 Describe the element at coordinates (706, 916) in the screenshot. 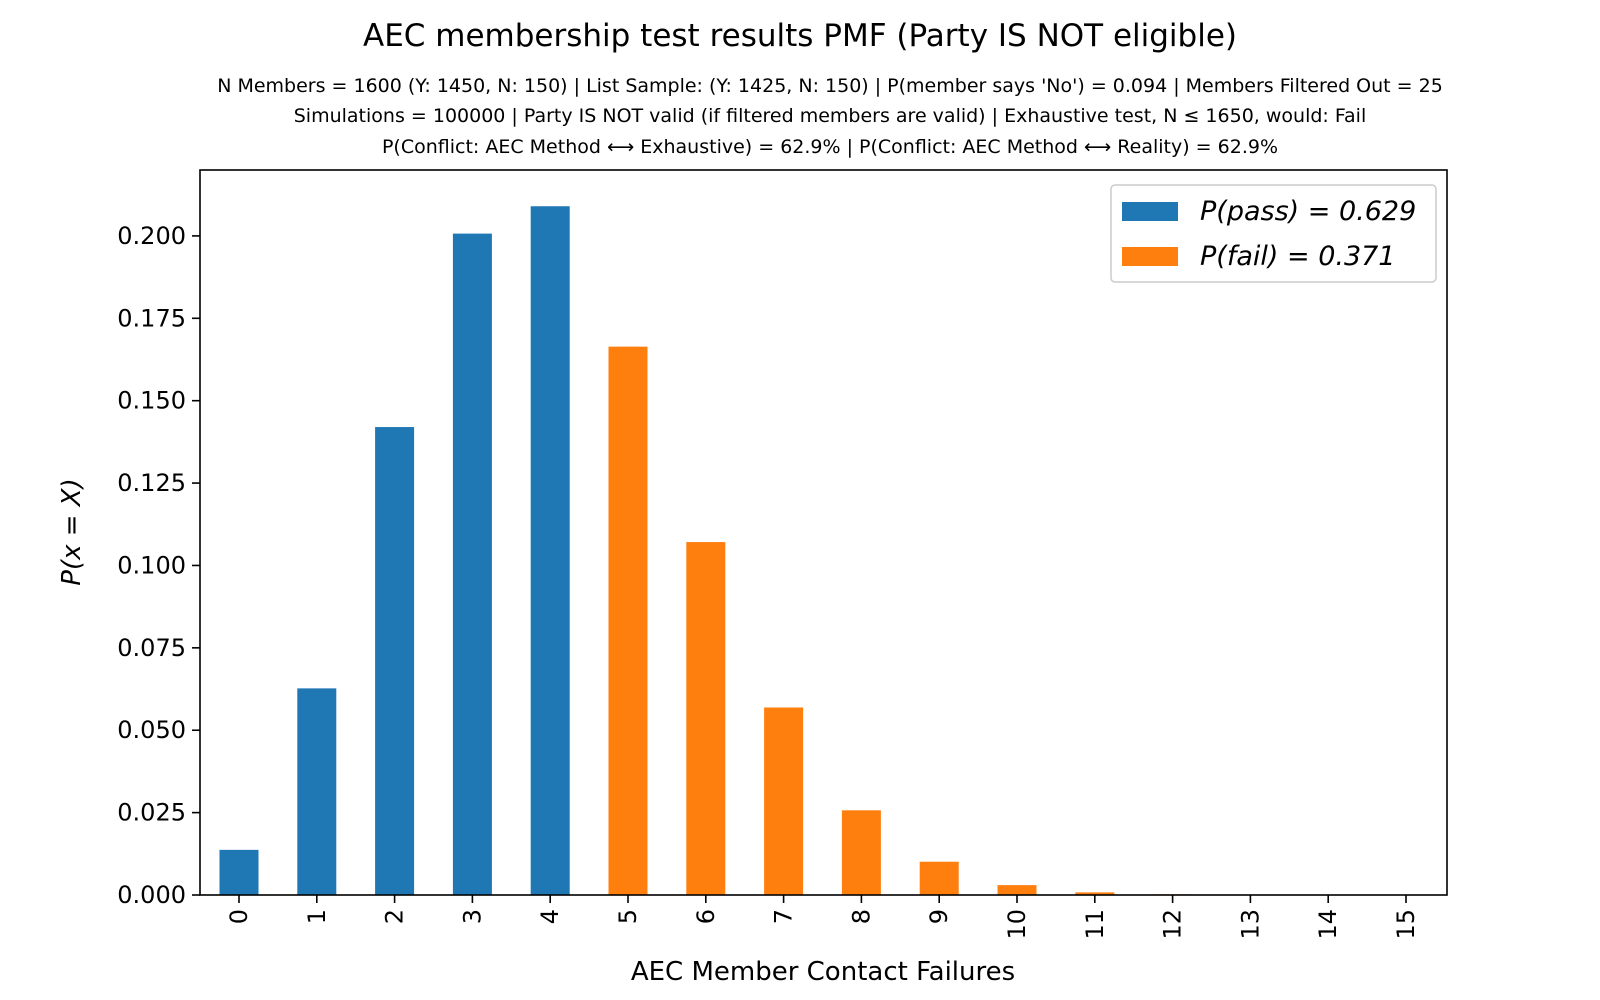

I see `x-tick-label-6: 6` at that location.